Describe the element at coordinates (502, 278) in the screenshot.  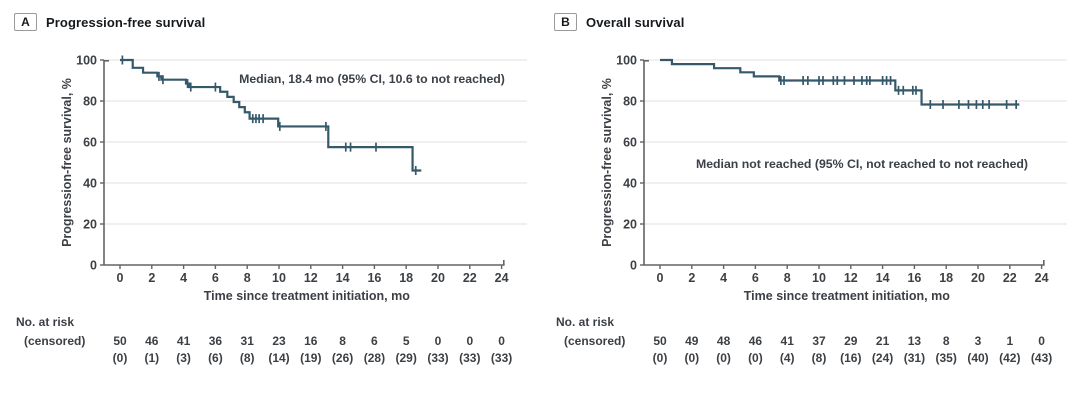
I see `x-tick-label: 24` at that location.